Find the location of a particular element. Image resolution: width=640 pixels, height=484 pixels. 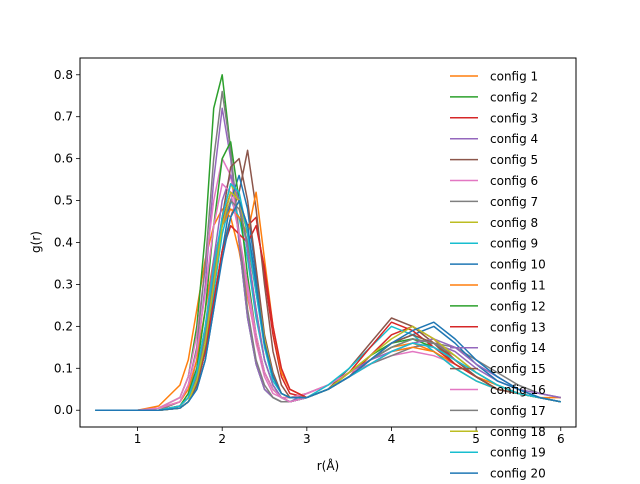

legend-label-20: config 20 is located at coordinates (518, 473).